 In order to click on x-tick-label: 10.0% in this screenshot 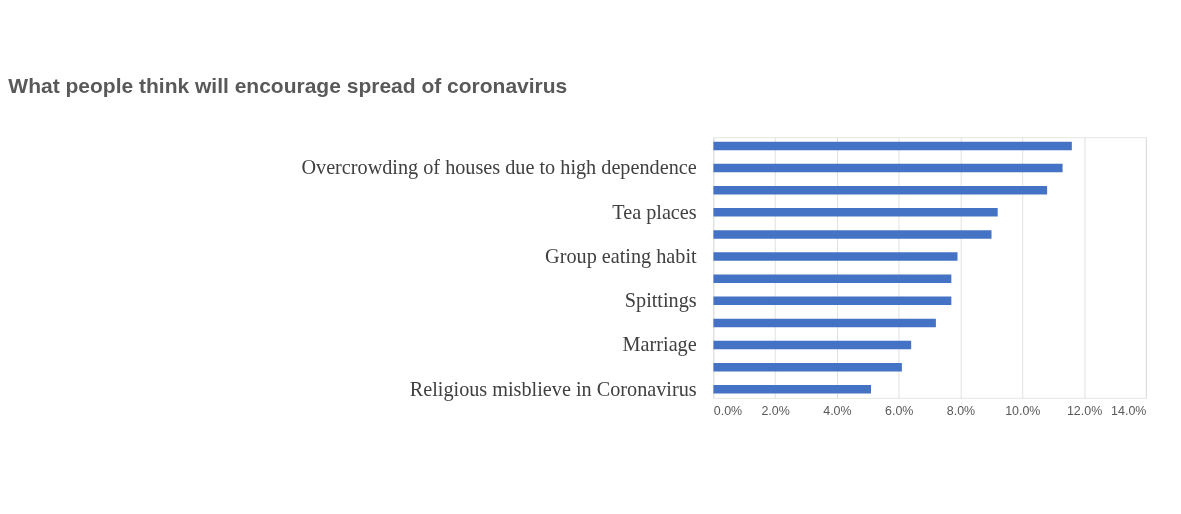, I will do `click(1023, 410)`.